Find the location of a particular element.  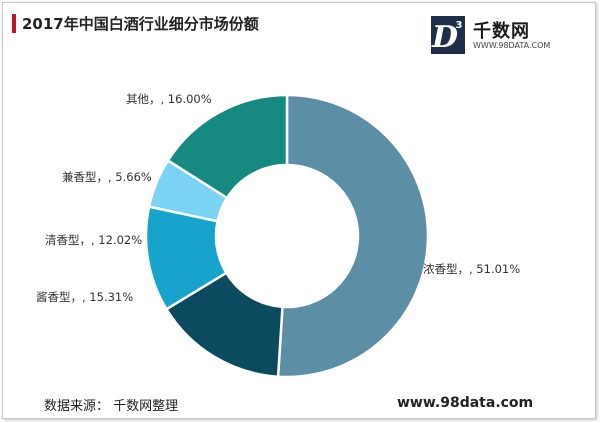

brand-logo: D 3 千数网 WWW.98DATA.COM is located at coordinates (496, 35).